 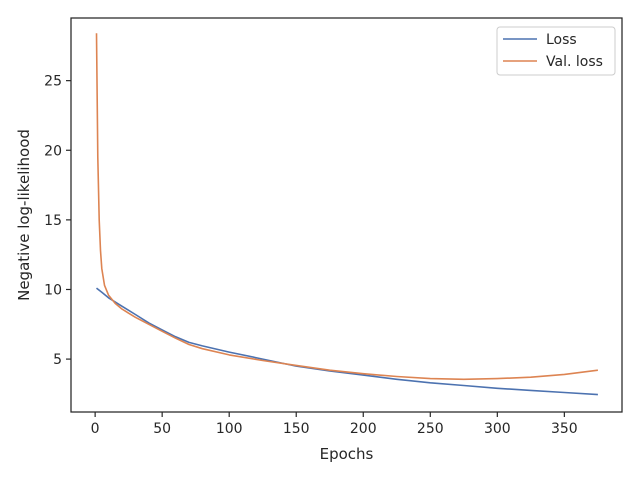 I want to click on x-axis-label: Epochs, so click(x=347, y=454).